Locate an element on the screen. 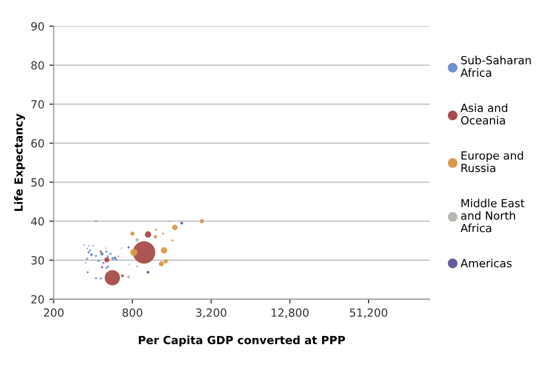 The height and width of the screenshot is (374, 537). x-tick-label: 800 is located at coordinates (132, 312).